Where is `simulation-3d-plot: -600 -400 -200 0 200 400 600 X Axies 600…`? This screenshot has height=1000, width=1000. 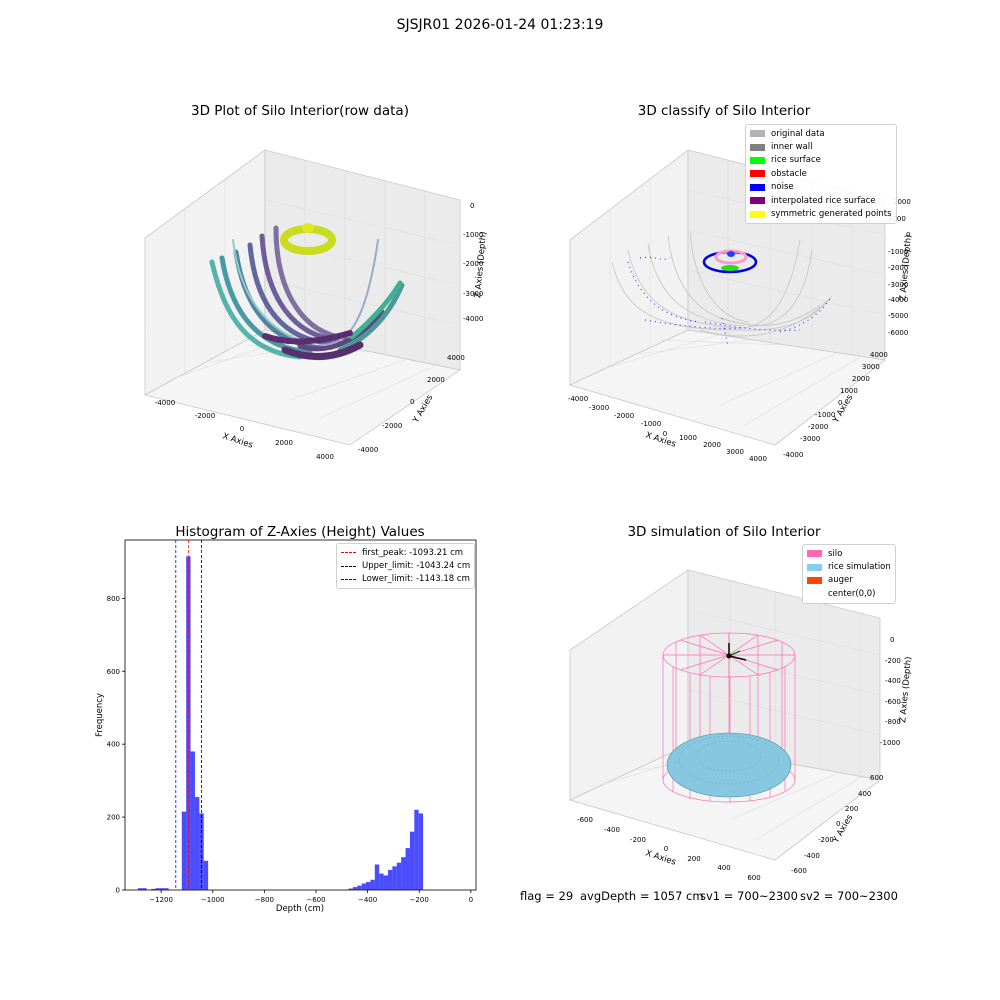 simulation-3d-plot: -600 -400 -200 0 200 400 600 X Axies 600… is located at coordinates (741, 725).